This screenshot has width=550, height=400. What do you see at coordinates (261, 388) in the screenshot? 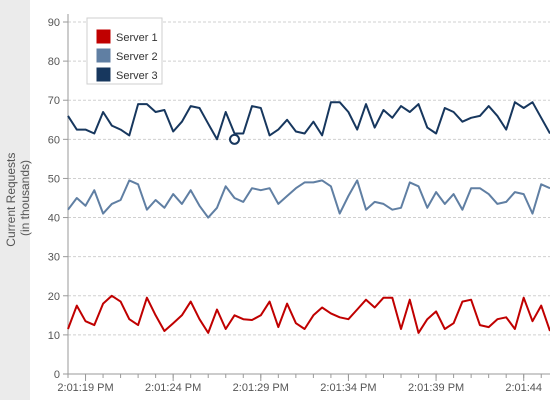
I see `x-tick-label: 2:01:29 PM` at bounding box center [261, 388].